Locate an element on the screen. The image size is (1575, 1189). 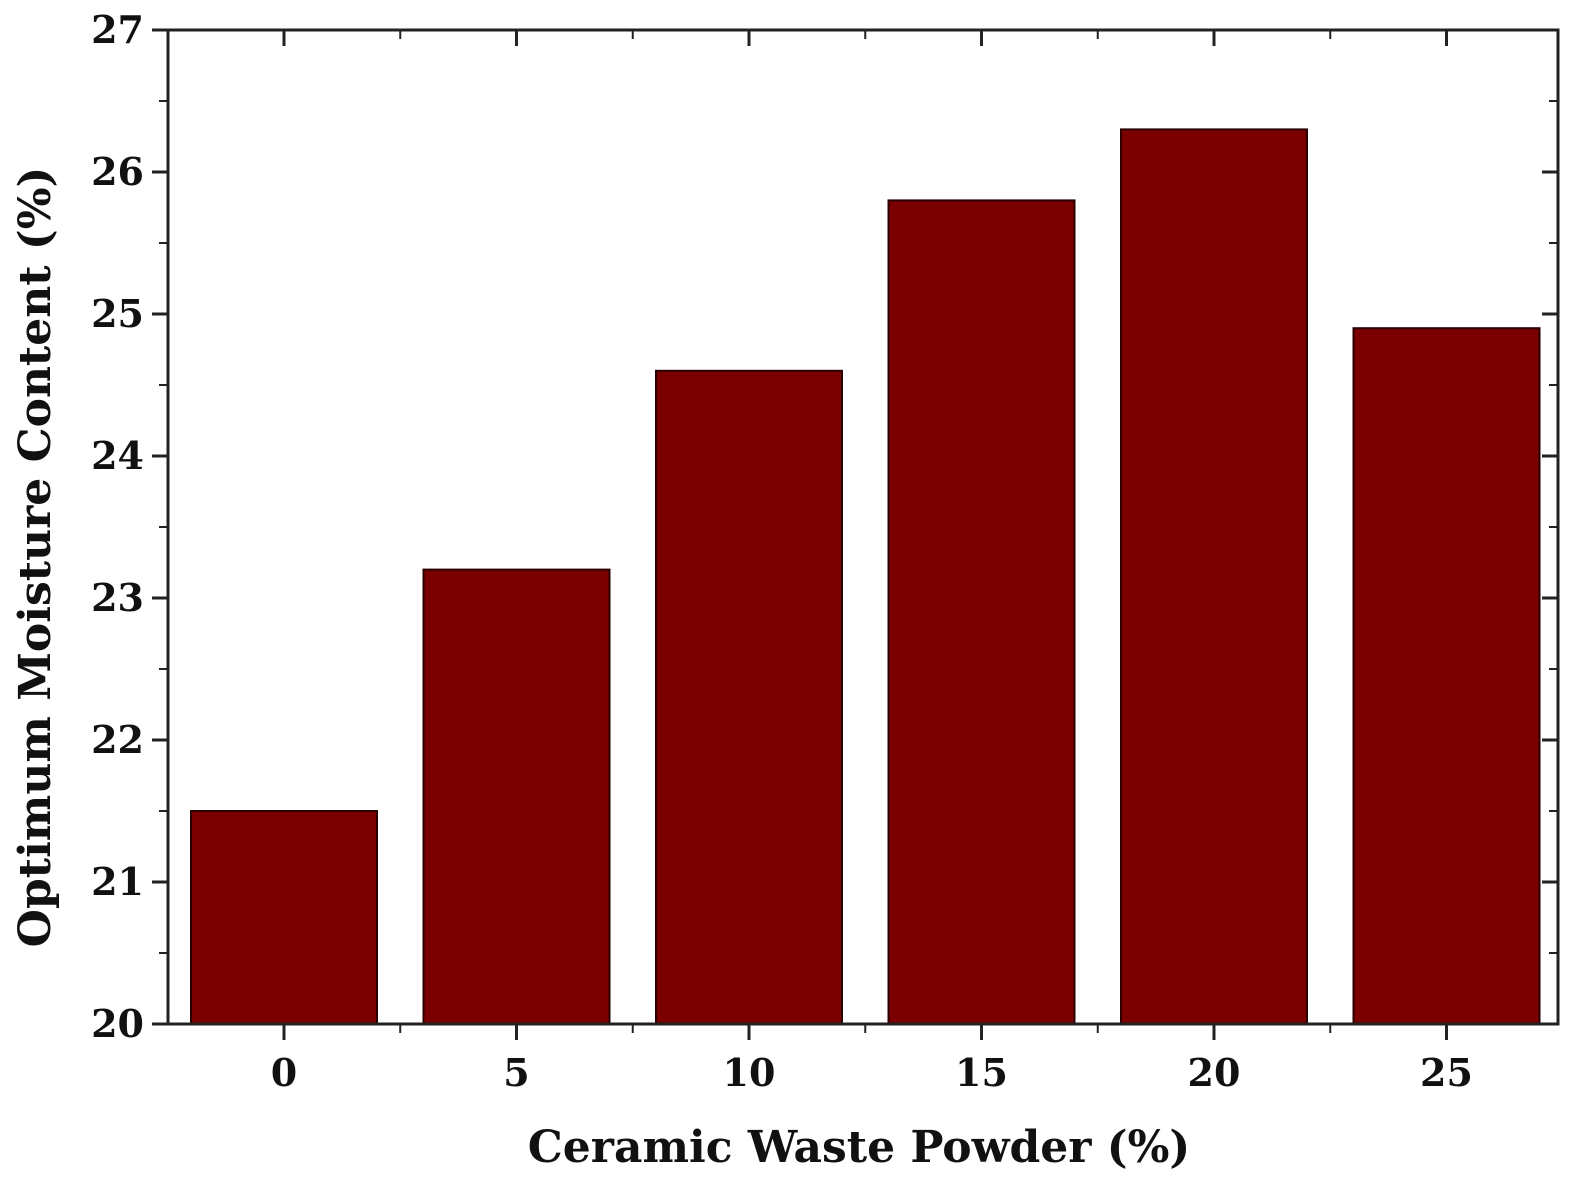
y-tick-label: 27 is located at coordinates (117, 29).